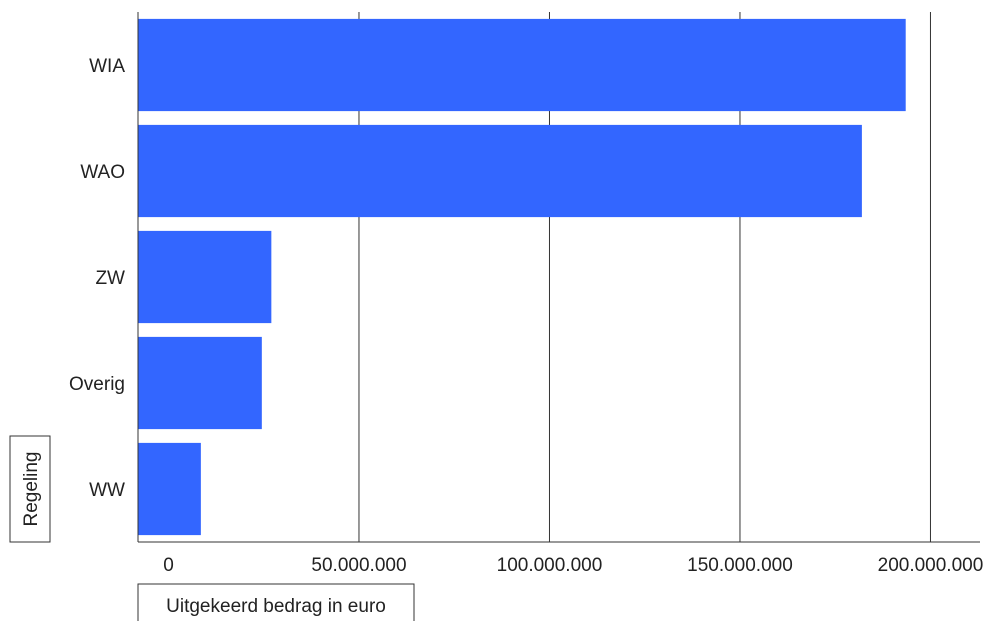 This screenshot has width=995, height=621. What do you see at coordinates (740, 565) in the screenshot?
I see `x-tick-label-3: 150.000.000` at bounding box center [740, 565].